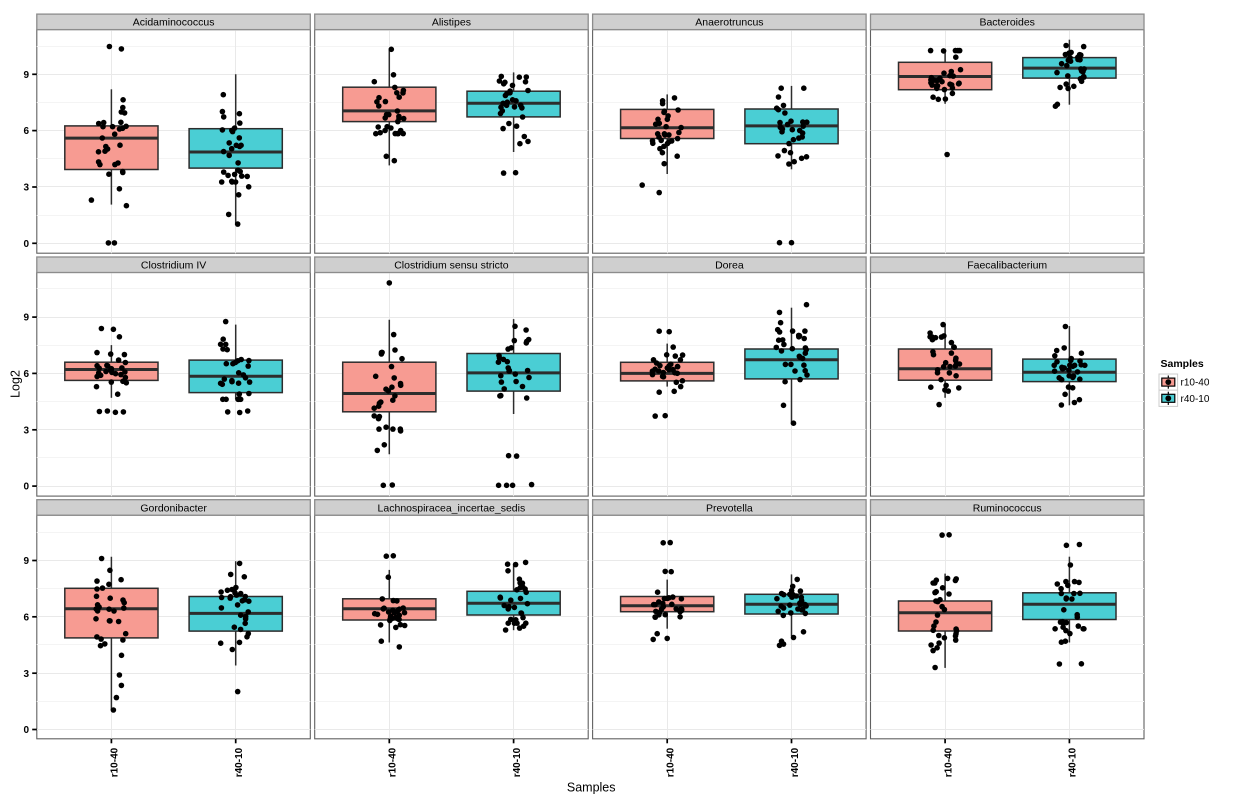 The width and height of the screenshot is (1238, 805). Describe the element at coordinates (16, 384) in the screenshot. I see `svg-text: Log2` at that location.